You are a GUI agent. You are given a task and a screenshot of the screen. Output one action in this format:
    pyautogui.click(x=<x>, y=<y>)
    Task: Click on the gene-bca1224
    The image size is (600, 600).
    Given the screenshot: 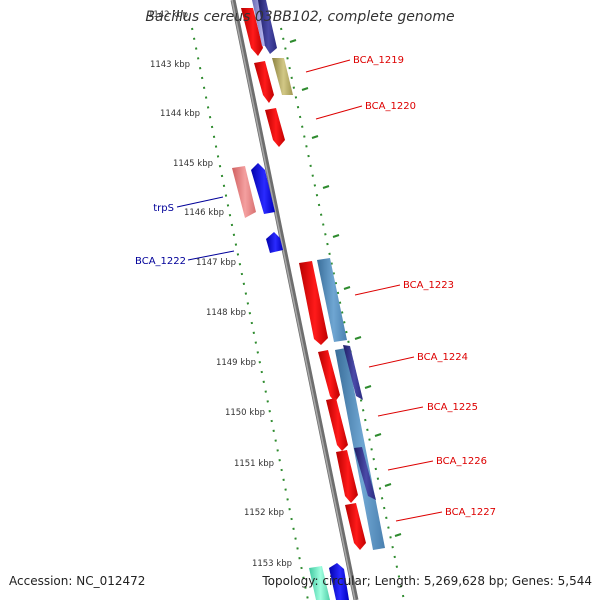 What is the action you would take?
    pyautogui.click(x=329, y=376)
    